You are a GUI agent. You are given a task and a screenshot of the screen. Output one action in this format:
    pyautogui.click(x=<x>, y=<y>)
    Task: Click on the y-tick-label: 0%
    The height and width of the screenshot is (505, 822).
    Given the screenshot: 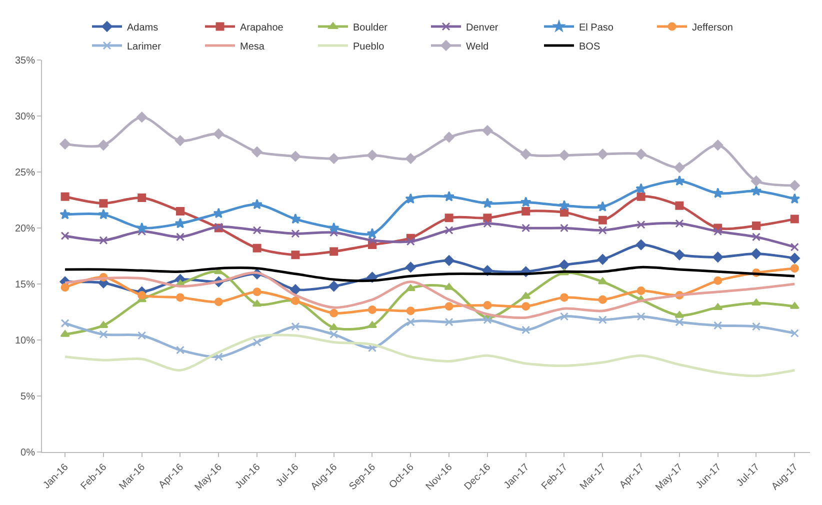 What is the action you would take?
    pyautogui.click(x=28, y=453)
    